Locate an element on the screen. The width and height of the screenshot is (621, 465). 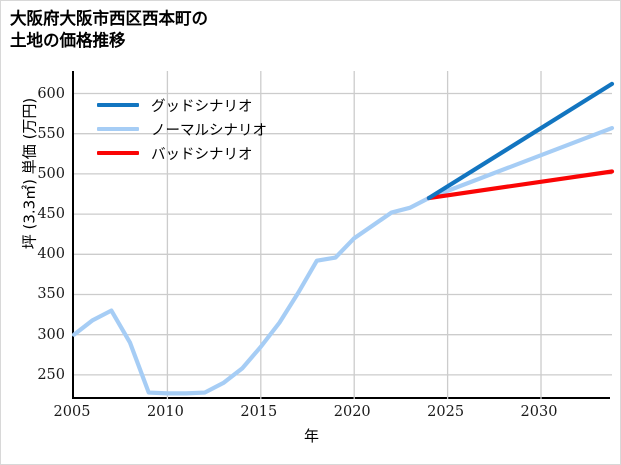
y-axis-tick-label: 400 is located at coordinates (51, 254).